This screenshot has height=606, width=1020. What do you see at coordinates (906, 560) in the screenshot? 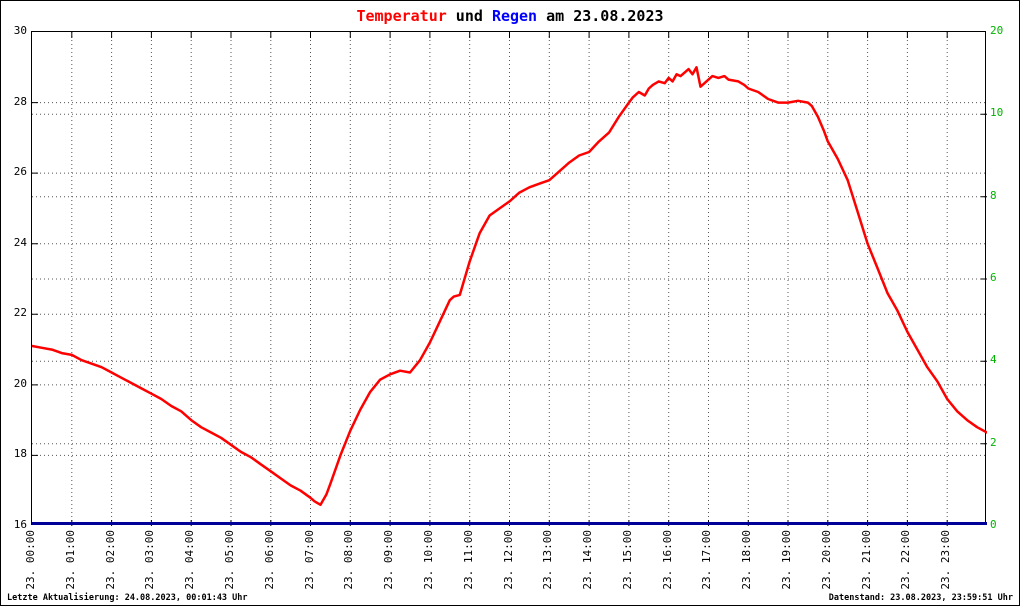
I see `x-axis-tick-label: 23. 22:00` at bounding box center [906, 560].